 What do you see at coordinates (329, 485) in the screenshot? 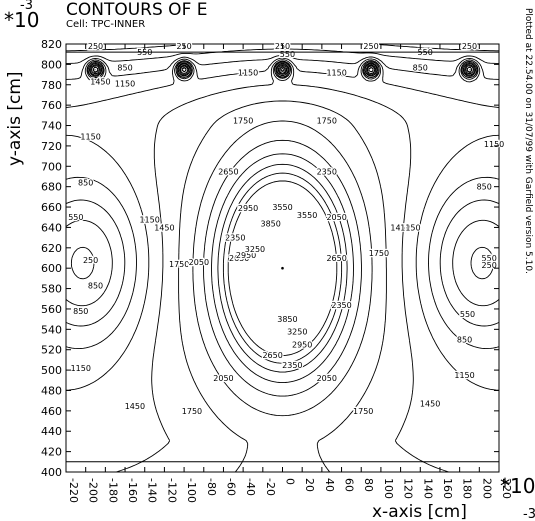
I see `x-tick-label: 40` at bounding box center [329, 485].